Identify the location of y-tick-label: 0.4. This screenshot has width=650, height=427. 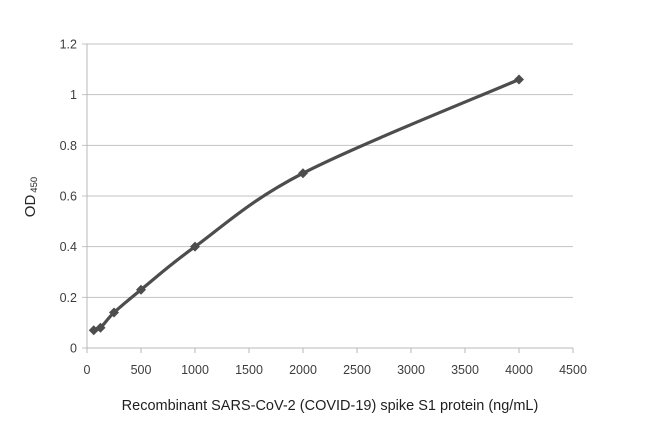
(68, 247).